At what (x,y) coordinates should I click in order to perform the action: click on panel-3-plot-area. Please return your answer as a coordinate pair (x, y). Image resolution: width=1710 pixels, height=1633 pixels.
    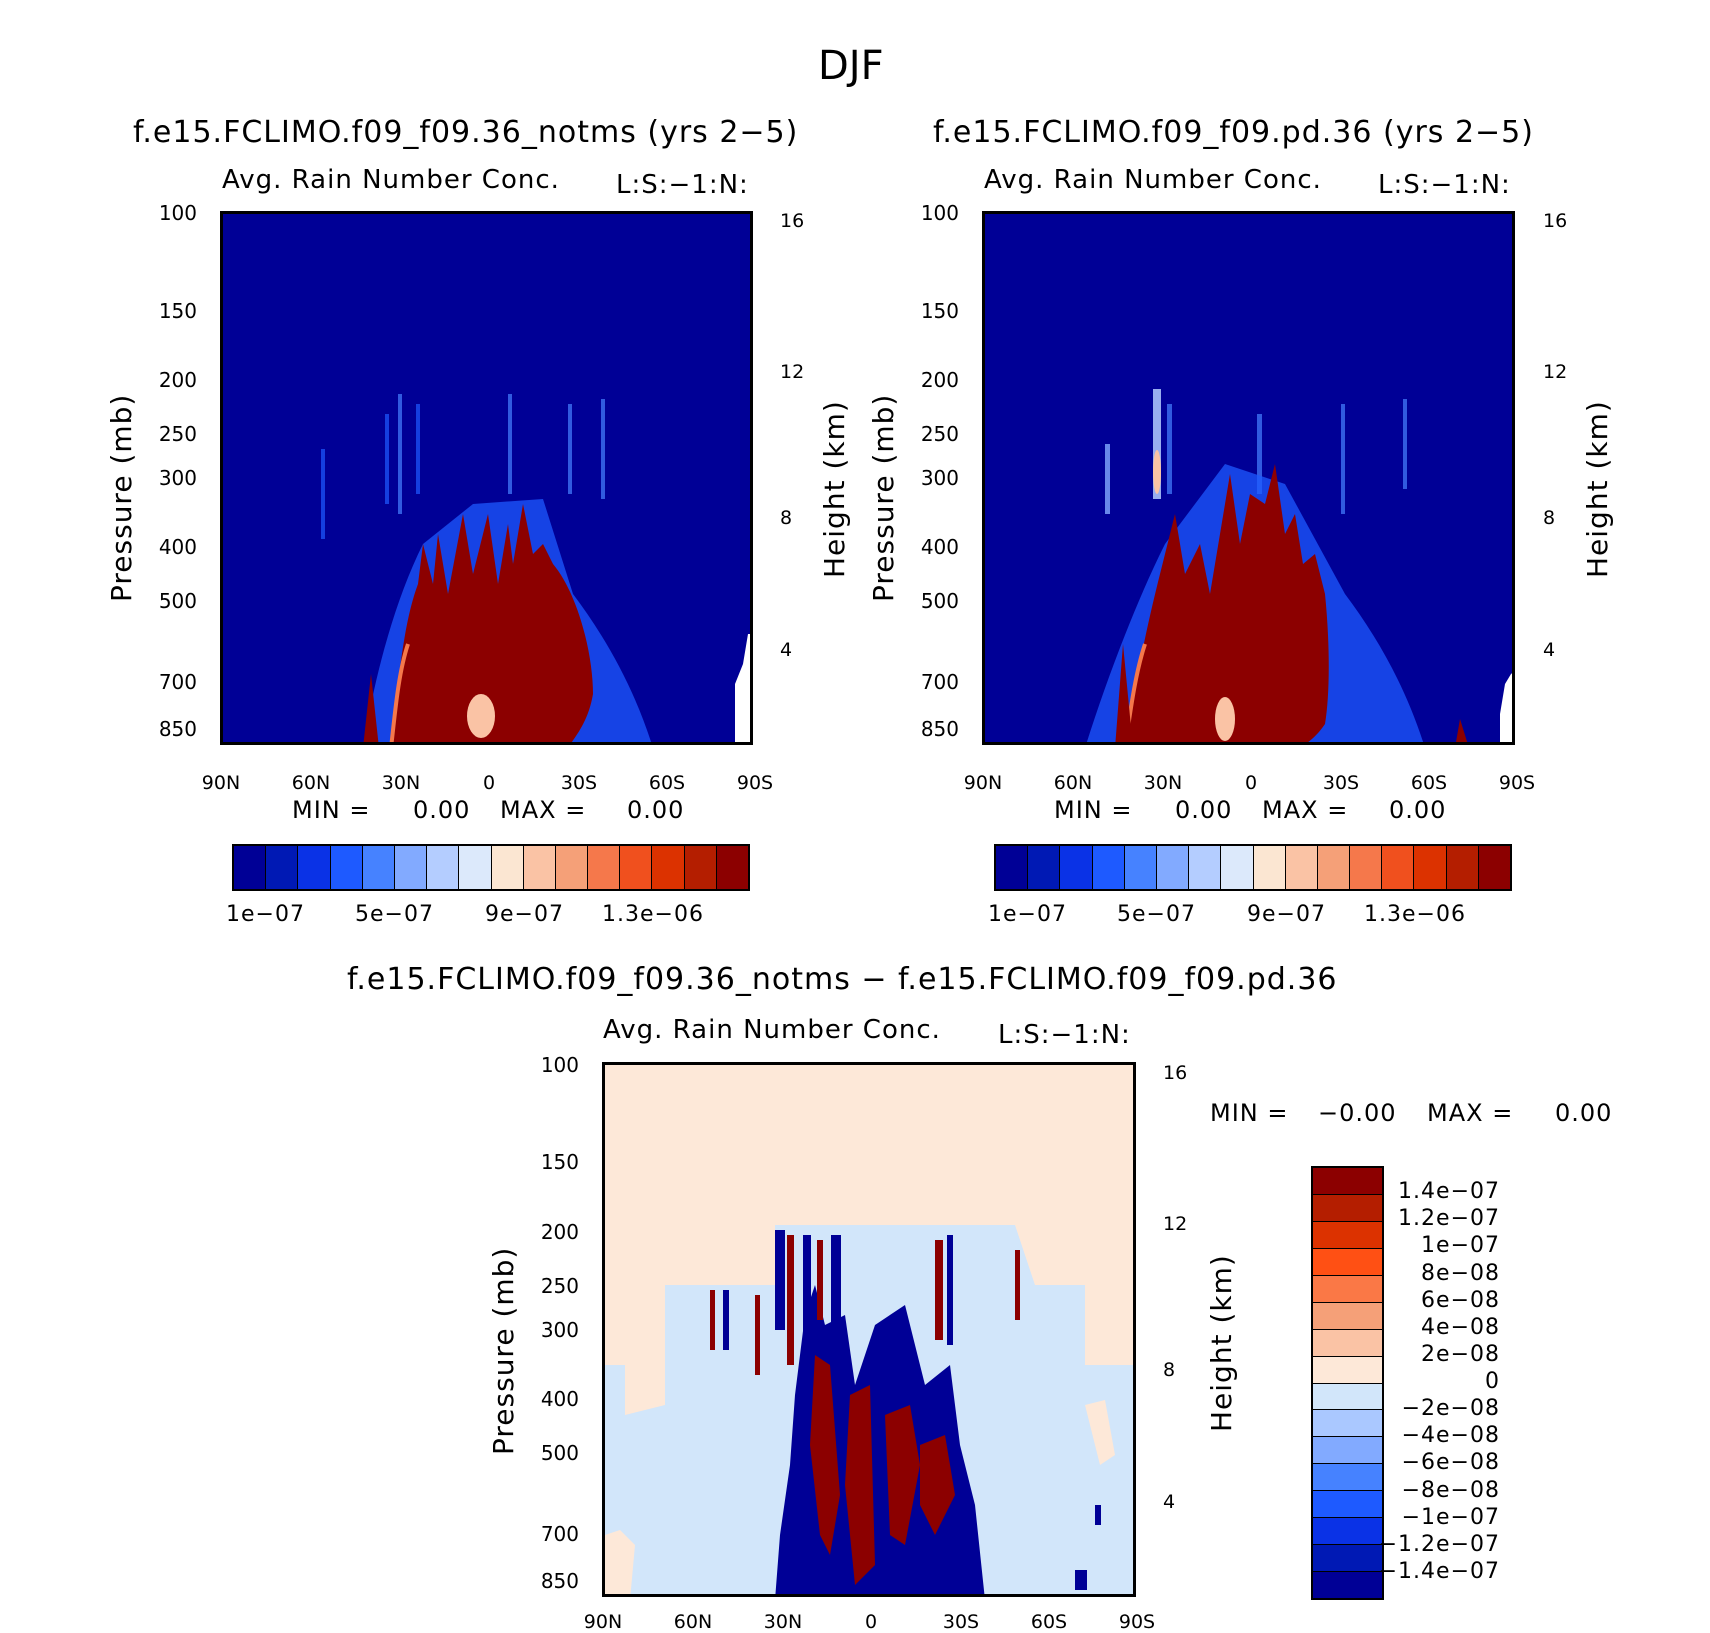
    Looking at the image, I should click on (869, 1329).